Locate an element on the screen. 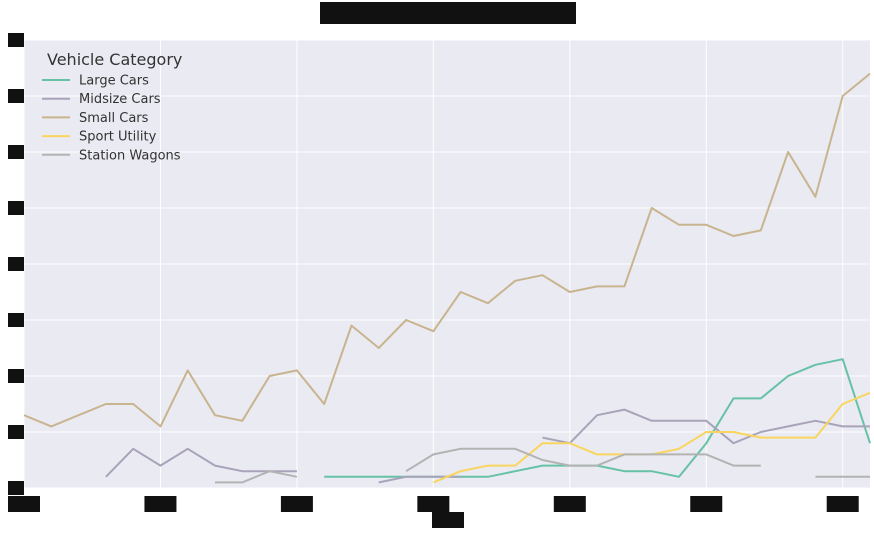  legend-label-large-cars: Large Cars is located at coordinates (114, 81).